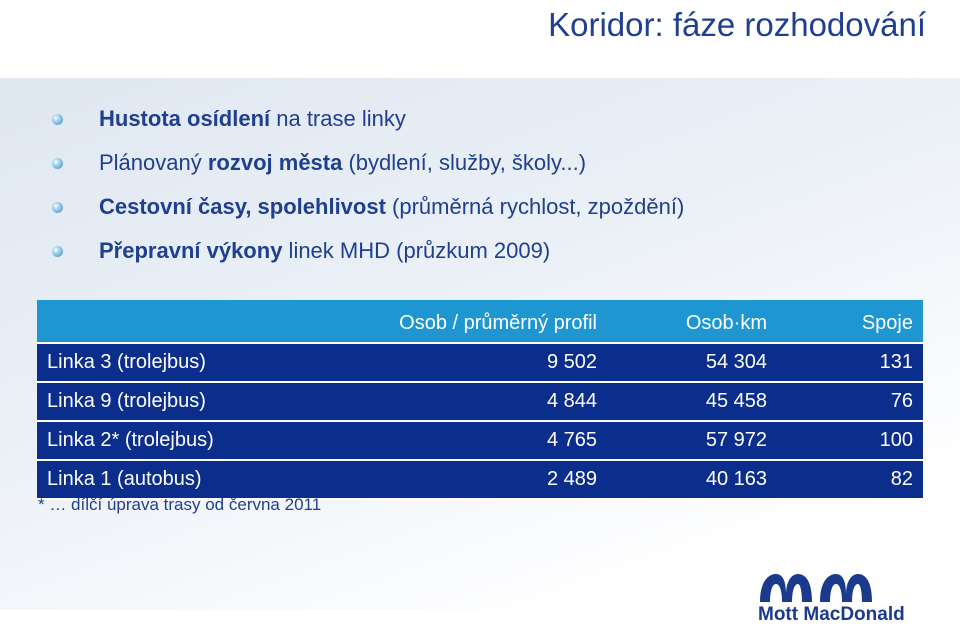 The height and width of the screenshot is (643, 960). What do you see at coordinates (692, 441) in the screenshot?
I see `table-cell: 57 972` at bounding box center [692, 441].